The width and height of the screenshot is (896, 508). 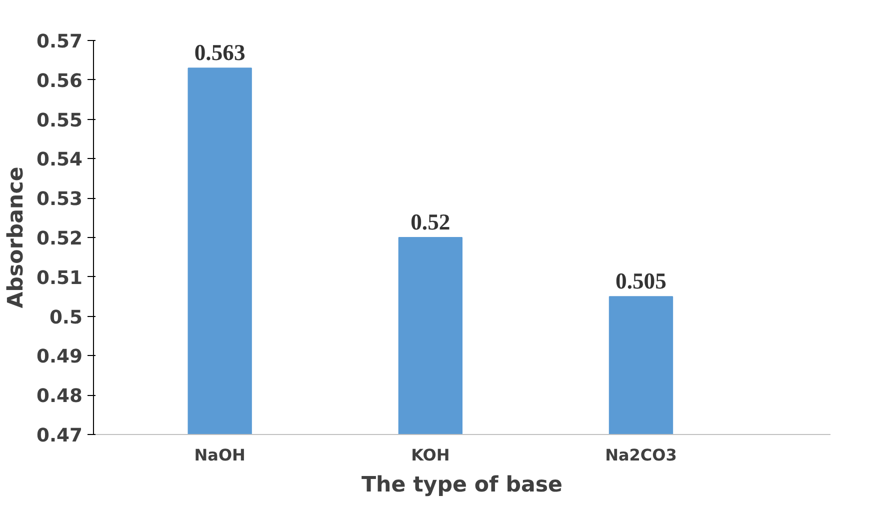 I want to click on y-tick-label: 0.54, so click(x=59, y=160).